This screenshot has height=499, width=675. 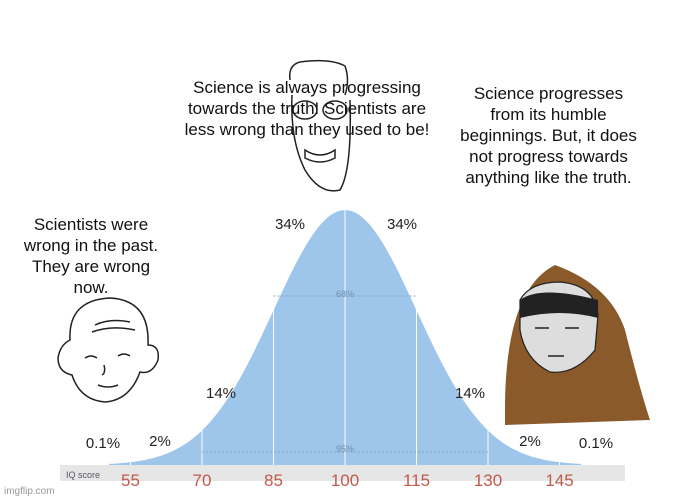 I want to click on iq-score: 145, so click(x=559, y=480).